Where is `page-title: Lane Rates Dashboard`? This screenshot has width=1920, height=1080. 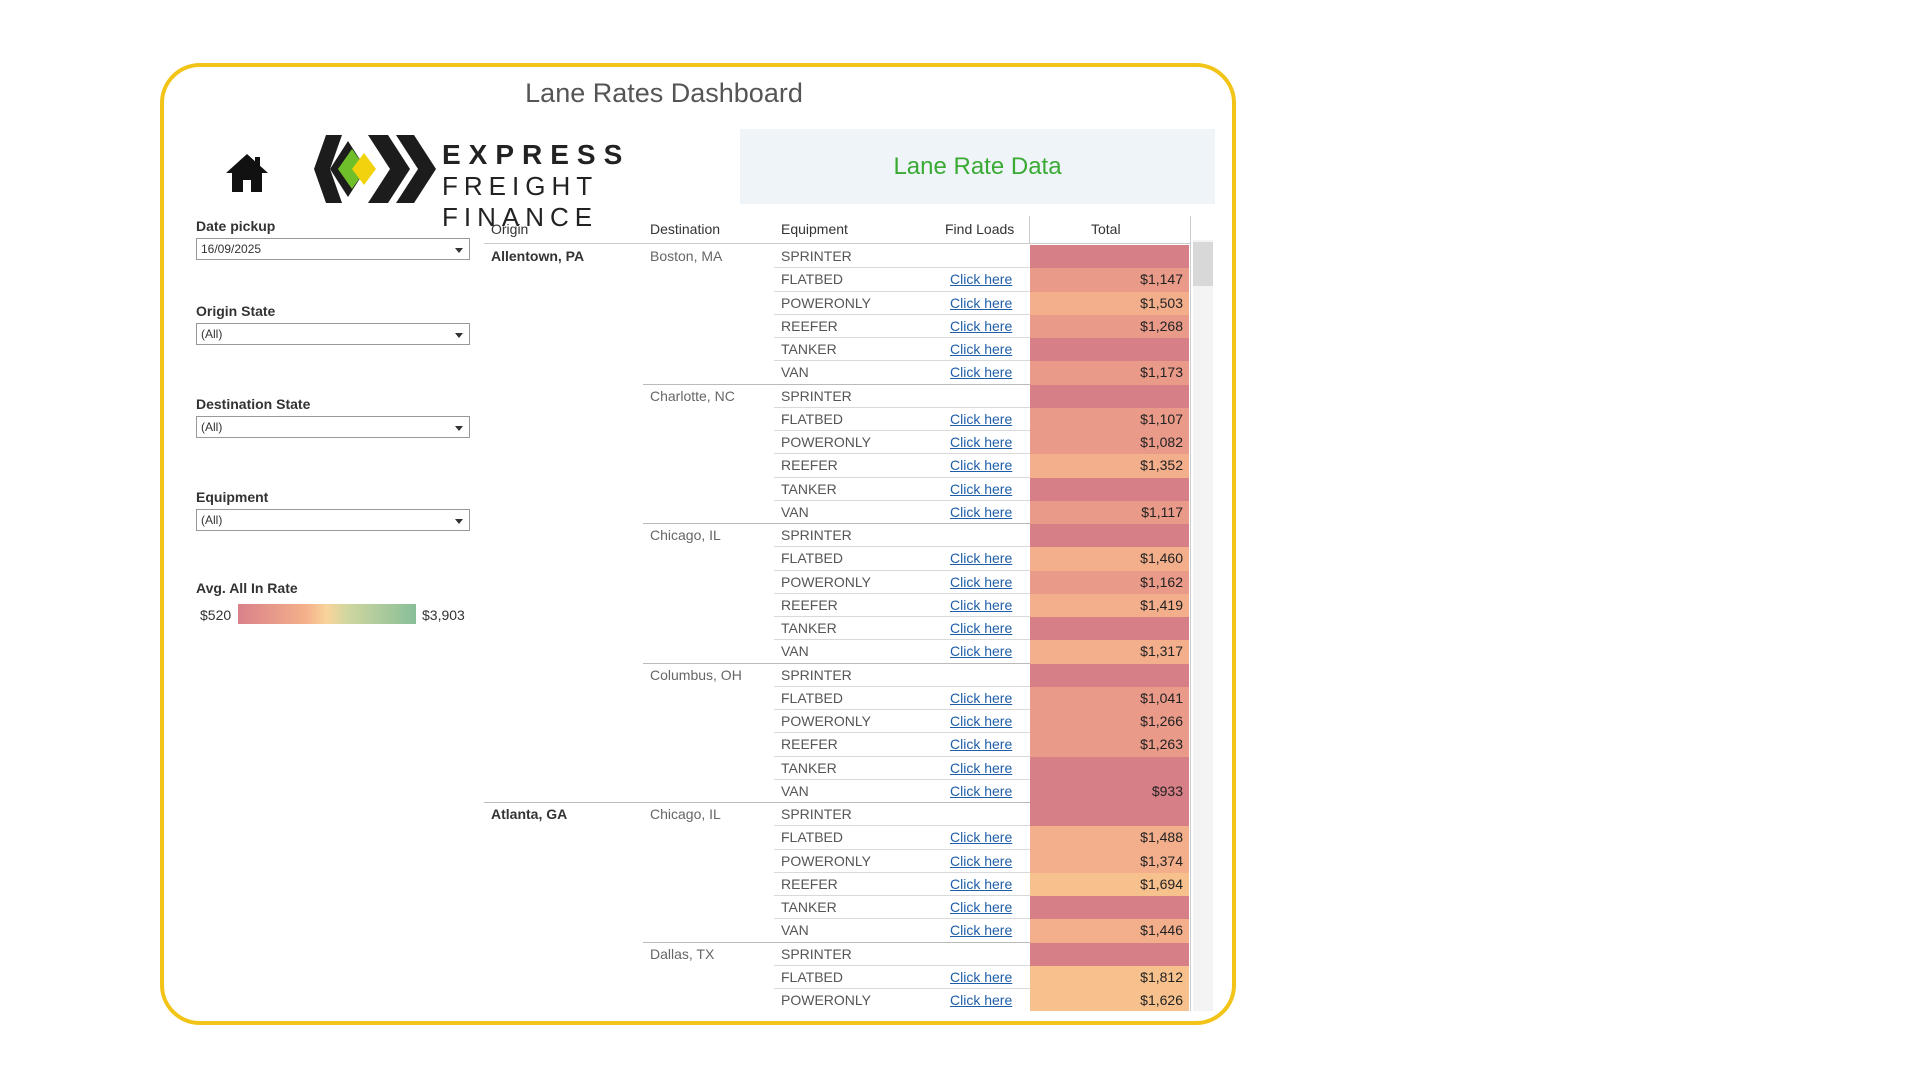 page-title: Lane Rates Dashboard is located at coordinates (664, 93).